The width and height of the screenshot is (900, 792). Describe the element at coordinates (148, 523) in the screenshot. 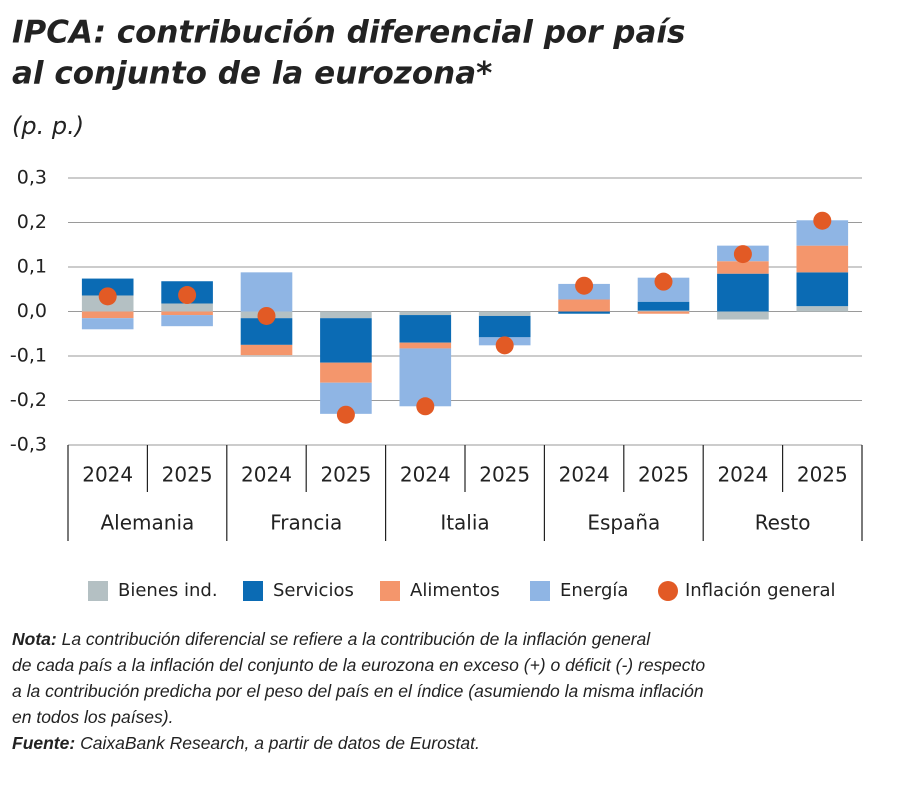

I see `group-label: Alemania` at that location.